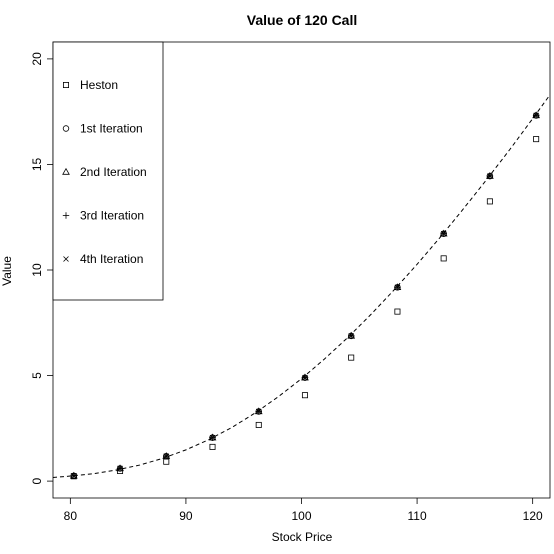 The height and width of the screenshot is (554, 554). What do you see at coordinates (37, 375) in the screenshot?
I see `y-tick-label: 5` at bounding box center [37, 375].